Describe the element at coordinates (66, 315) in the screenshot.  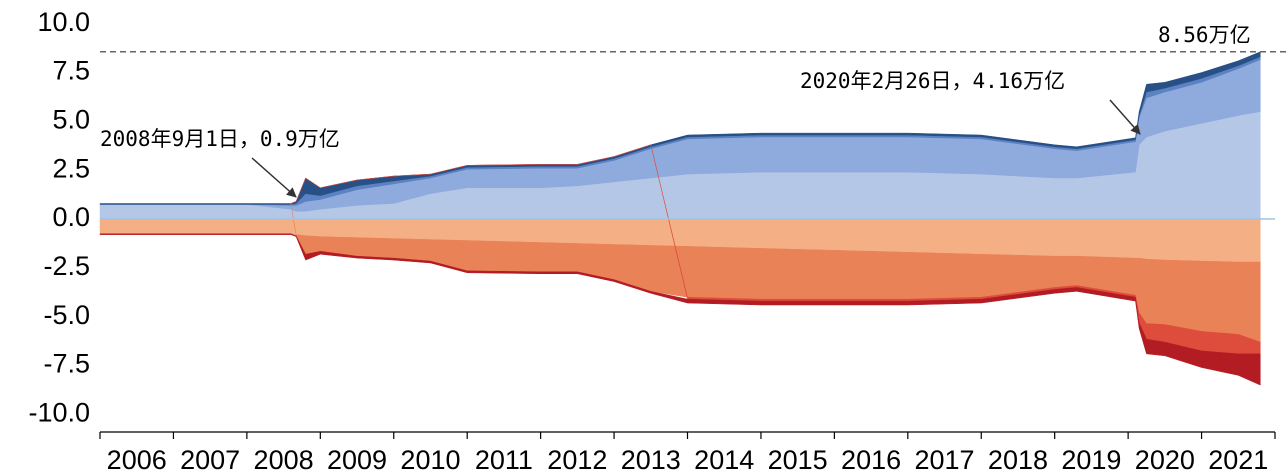
I see `y-tick-label: -5.0` at that location.